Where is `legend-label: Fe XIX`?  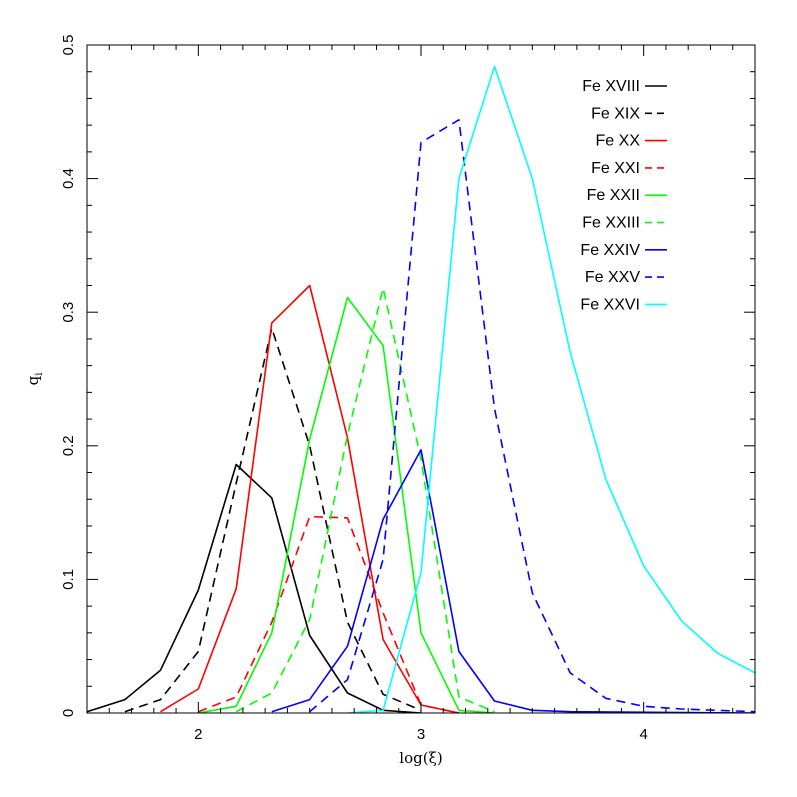 legend-label: Fe XIX is located at coordinates (615, 113).